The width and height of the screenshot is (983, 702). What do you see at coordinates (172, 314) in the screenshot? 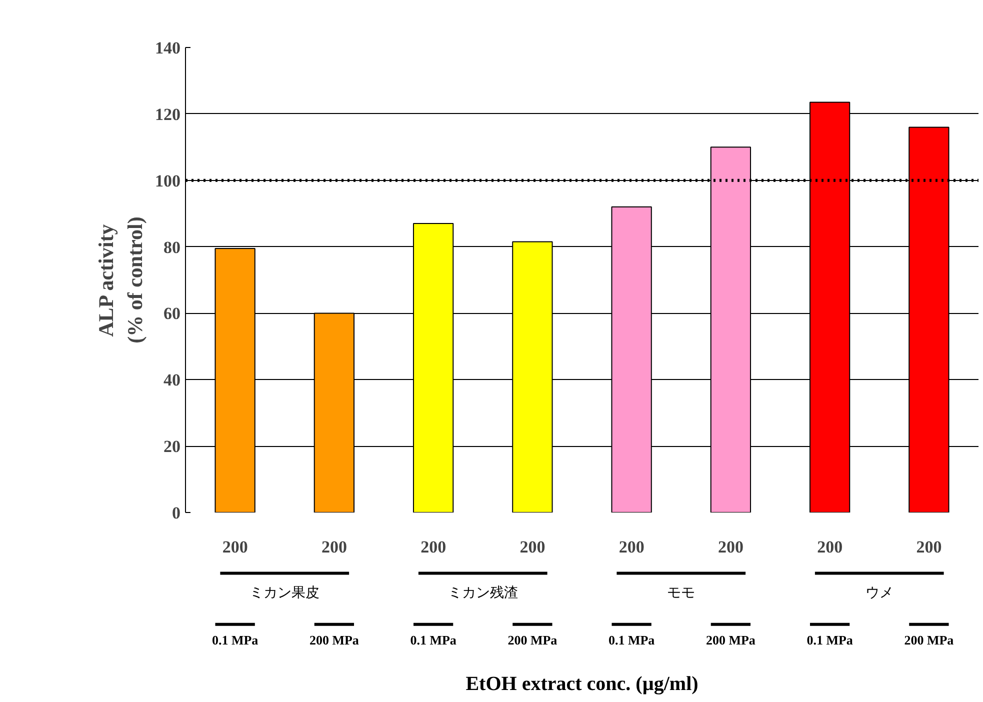
I see `y-tick-label: 60` at bounding box center [172, 314].